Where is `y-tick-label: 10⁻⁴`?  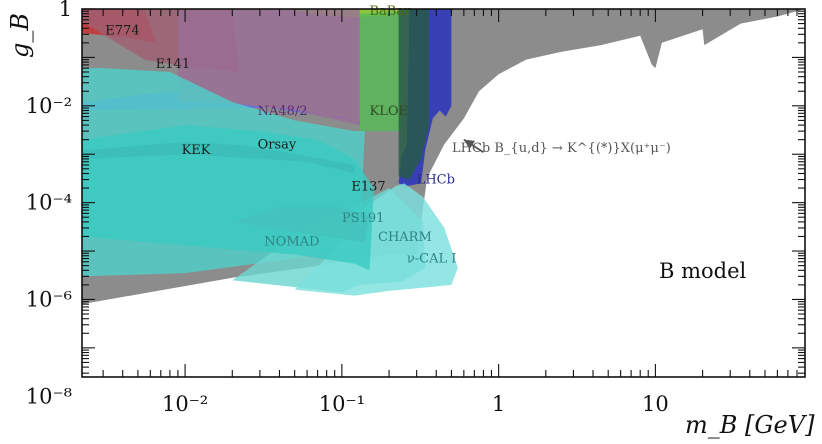 y-tick-label: 10⁻⁴ is located at coordinates (49, 203).